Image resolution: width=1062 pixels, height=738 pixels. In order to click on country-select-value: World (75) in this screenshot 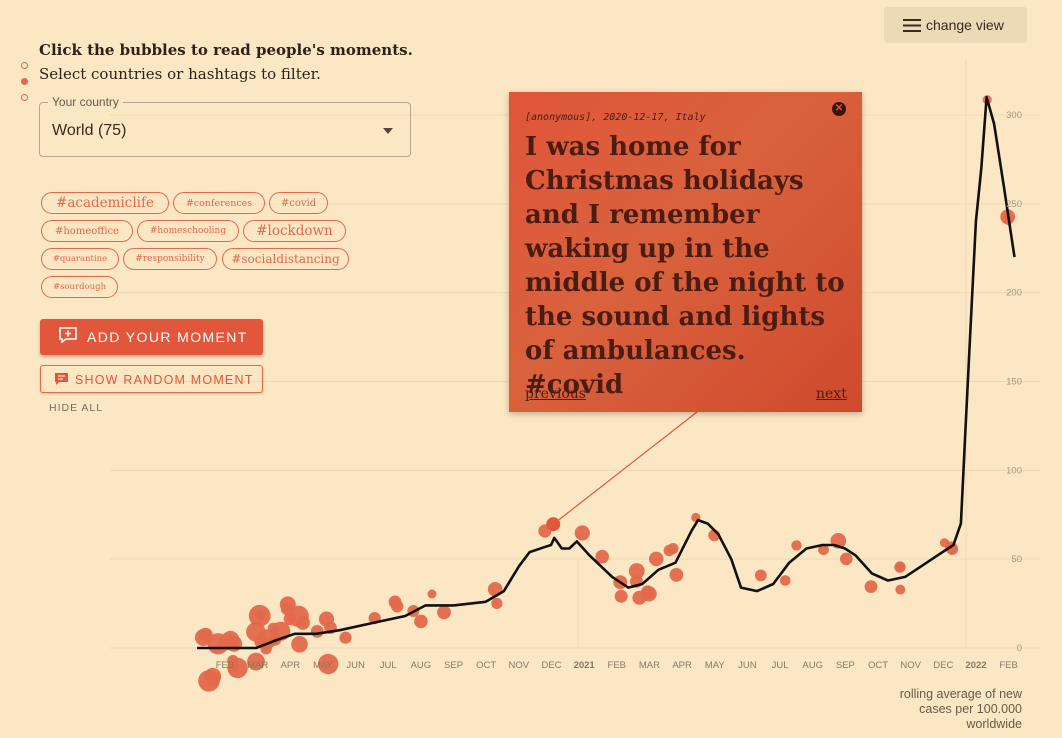, I will do `click(89, 130)`.